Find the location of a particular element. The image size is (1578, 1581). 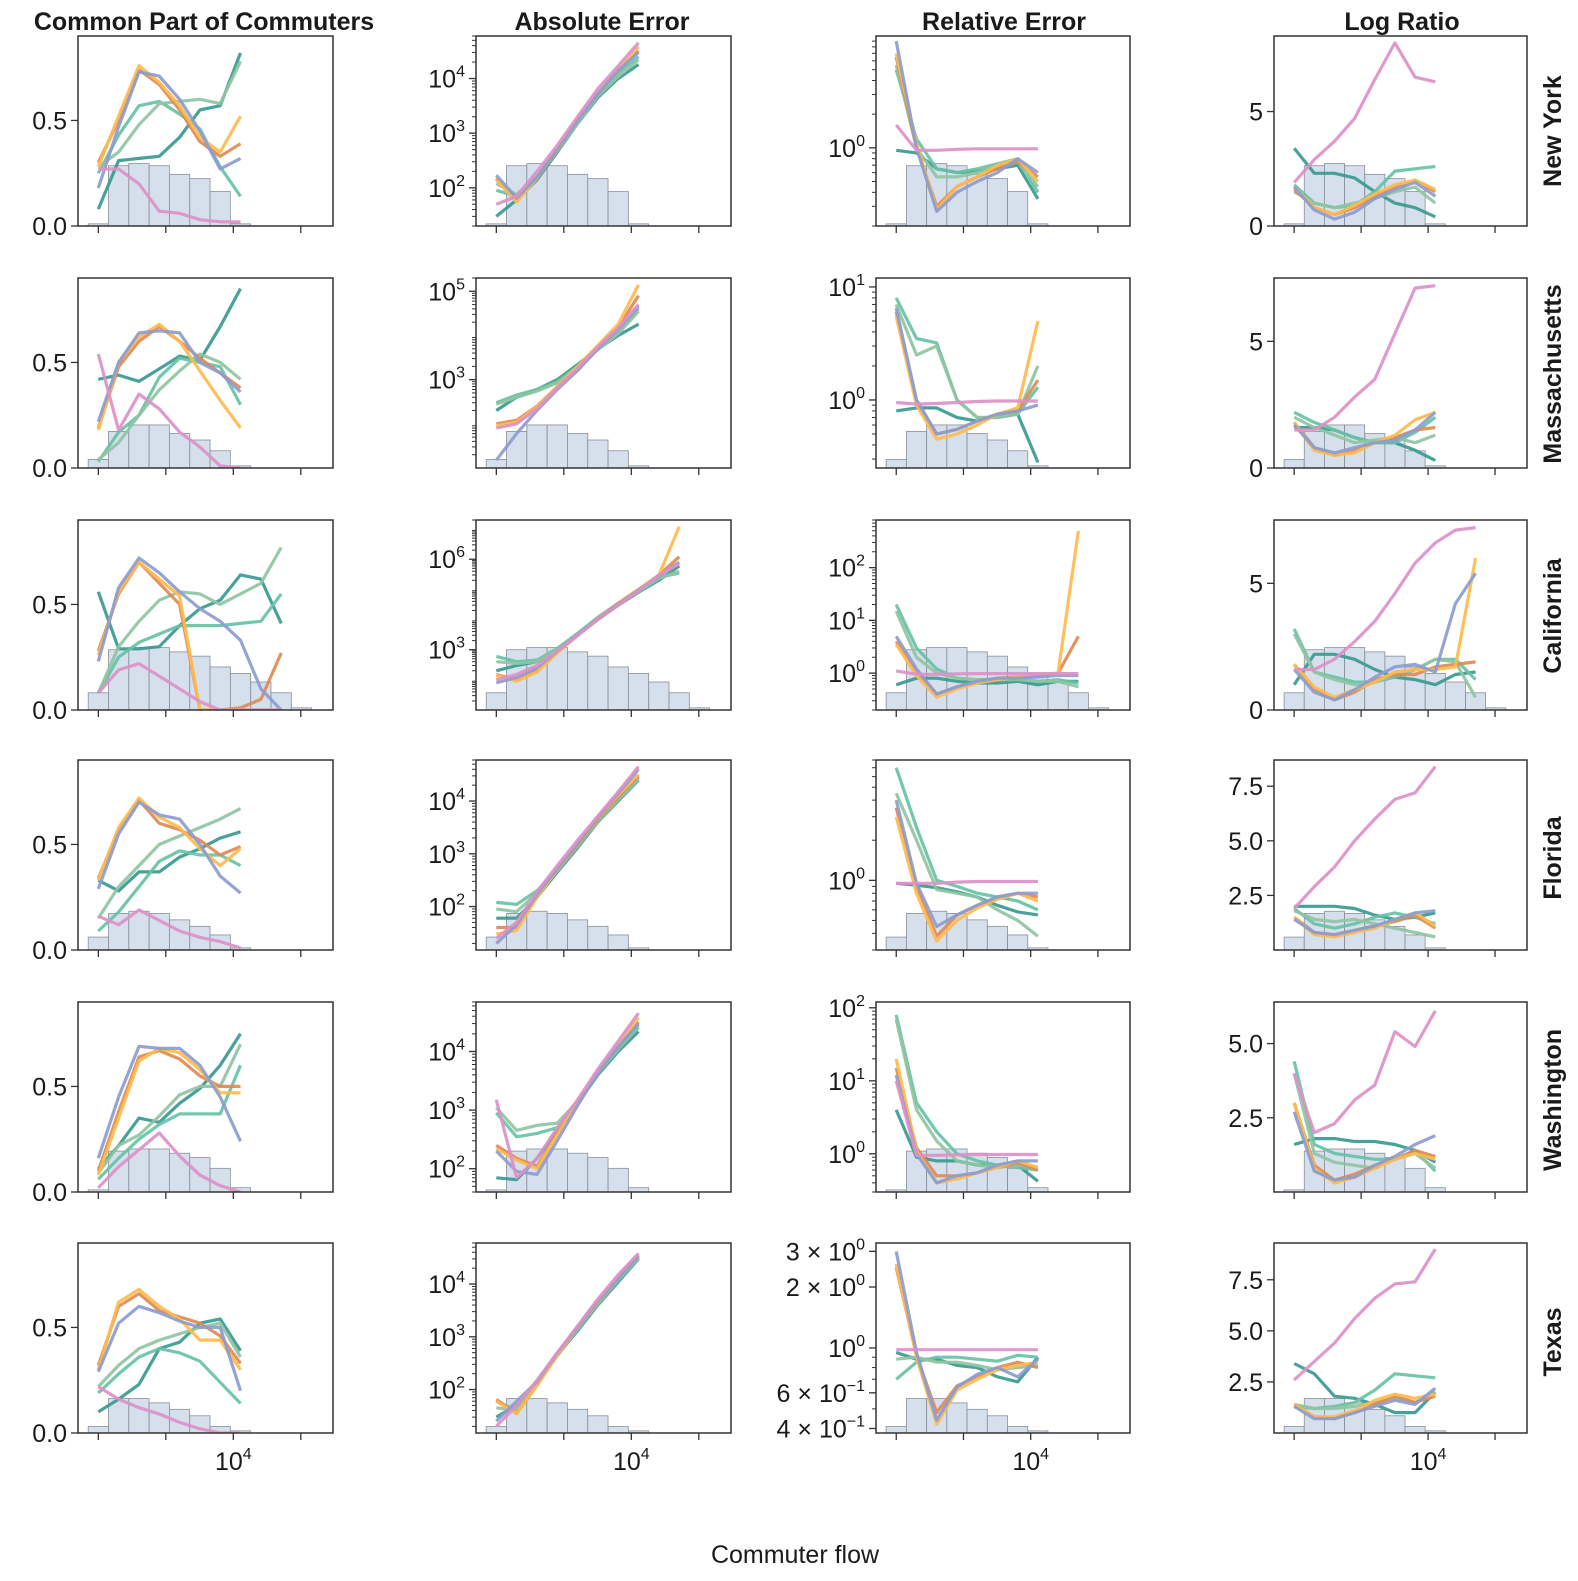

panel-new-york-relative-error: 100 is located at coordinates (979, 134).